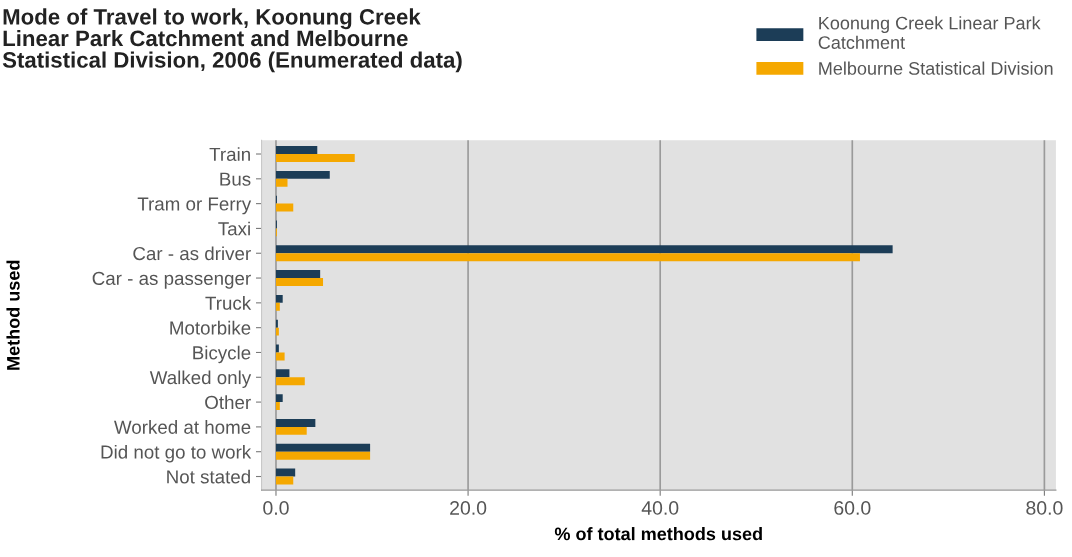 Image resolution: width=1072 pixels, height=557 pixels. Describe the element at coordinates (171, 280) in the screenshot. I see `y-tick-label: Car - as passenger` at that location.